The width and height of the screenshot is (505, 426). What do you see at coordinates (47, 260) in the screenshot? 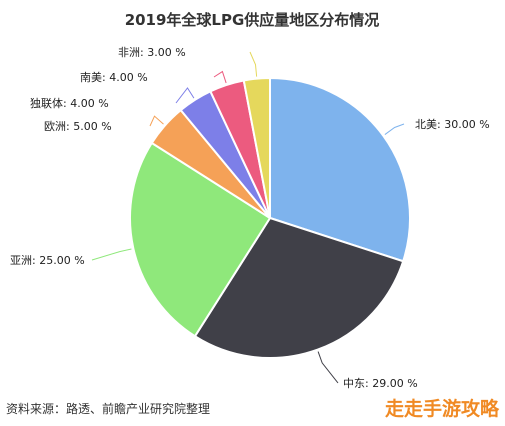
I see `slice-label-3: 亚洲: 25.00 %` at bounding box center [47, 260].